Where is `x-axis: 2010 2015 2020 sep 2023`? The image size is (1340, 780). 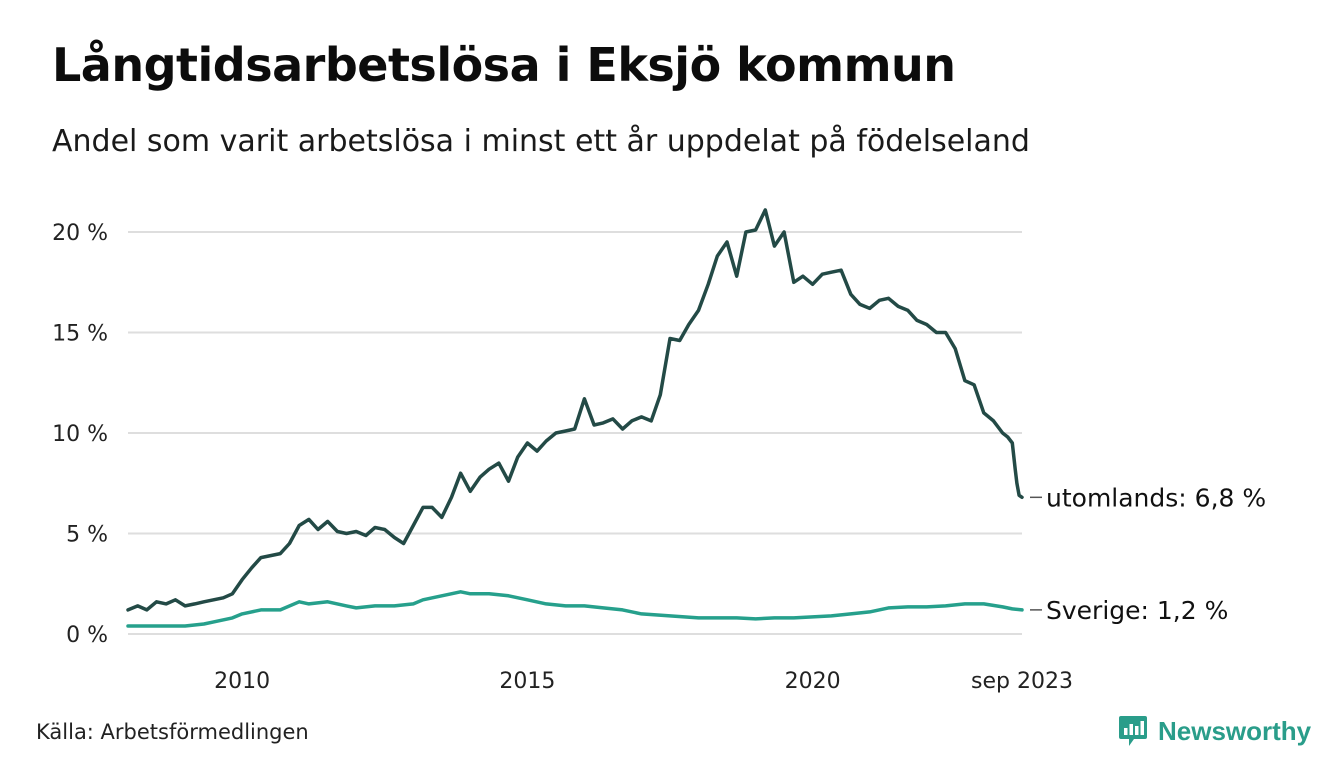 x-axis: 2010 2015 2020 sep 2023 is located at coordinates (643, 681).